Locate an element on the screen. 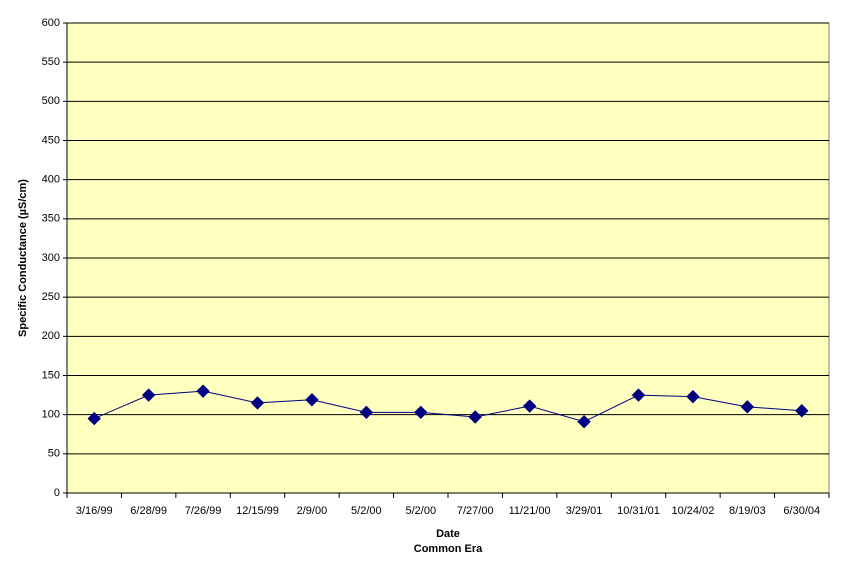  series-line is located at coordinates (448, 406).